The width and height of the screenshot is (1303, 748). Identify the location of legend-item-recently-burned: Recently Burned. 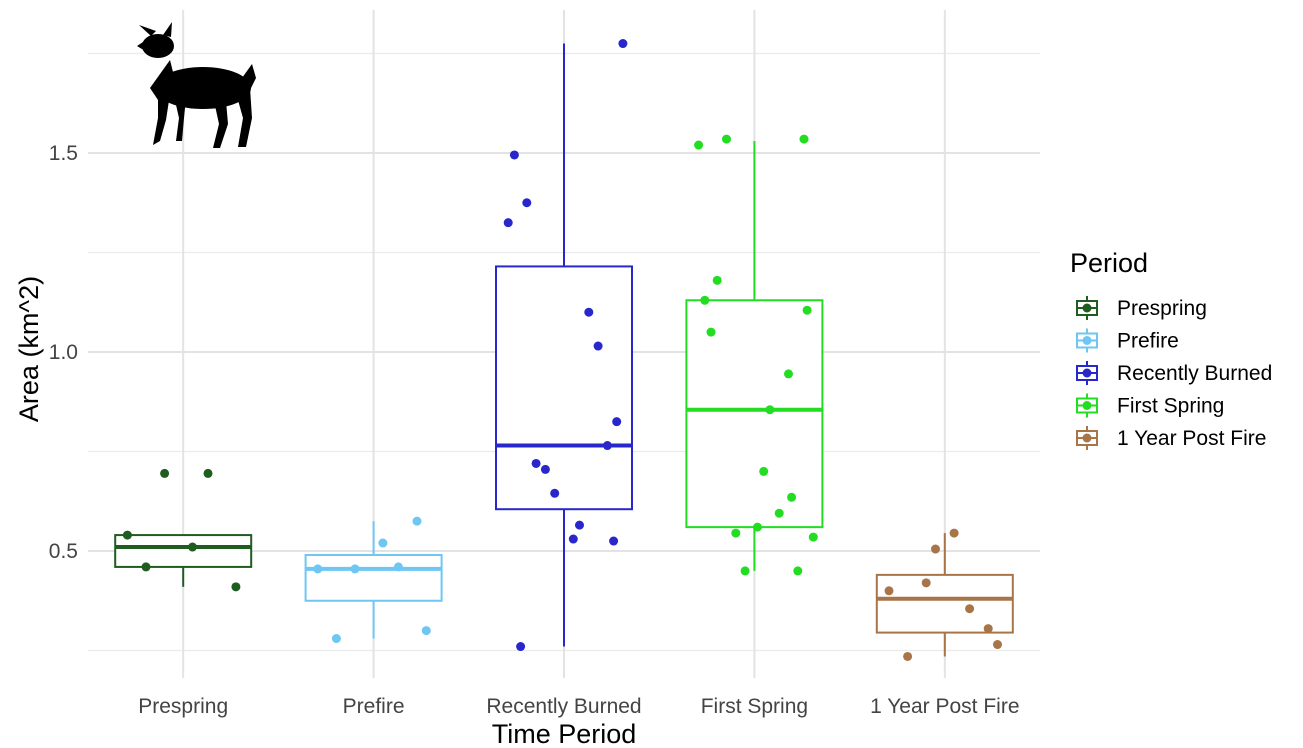
(1174, 373).